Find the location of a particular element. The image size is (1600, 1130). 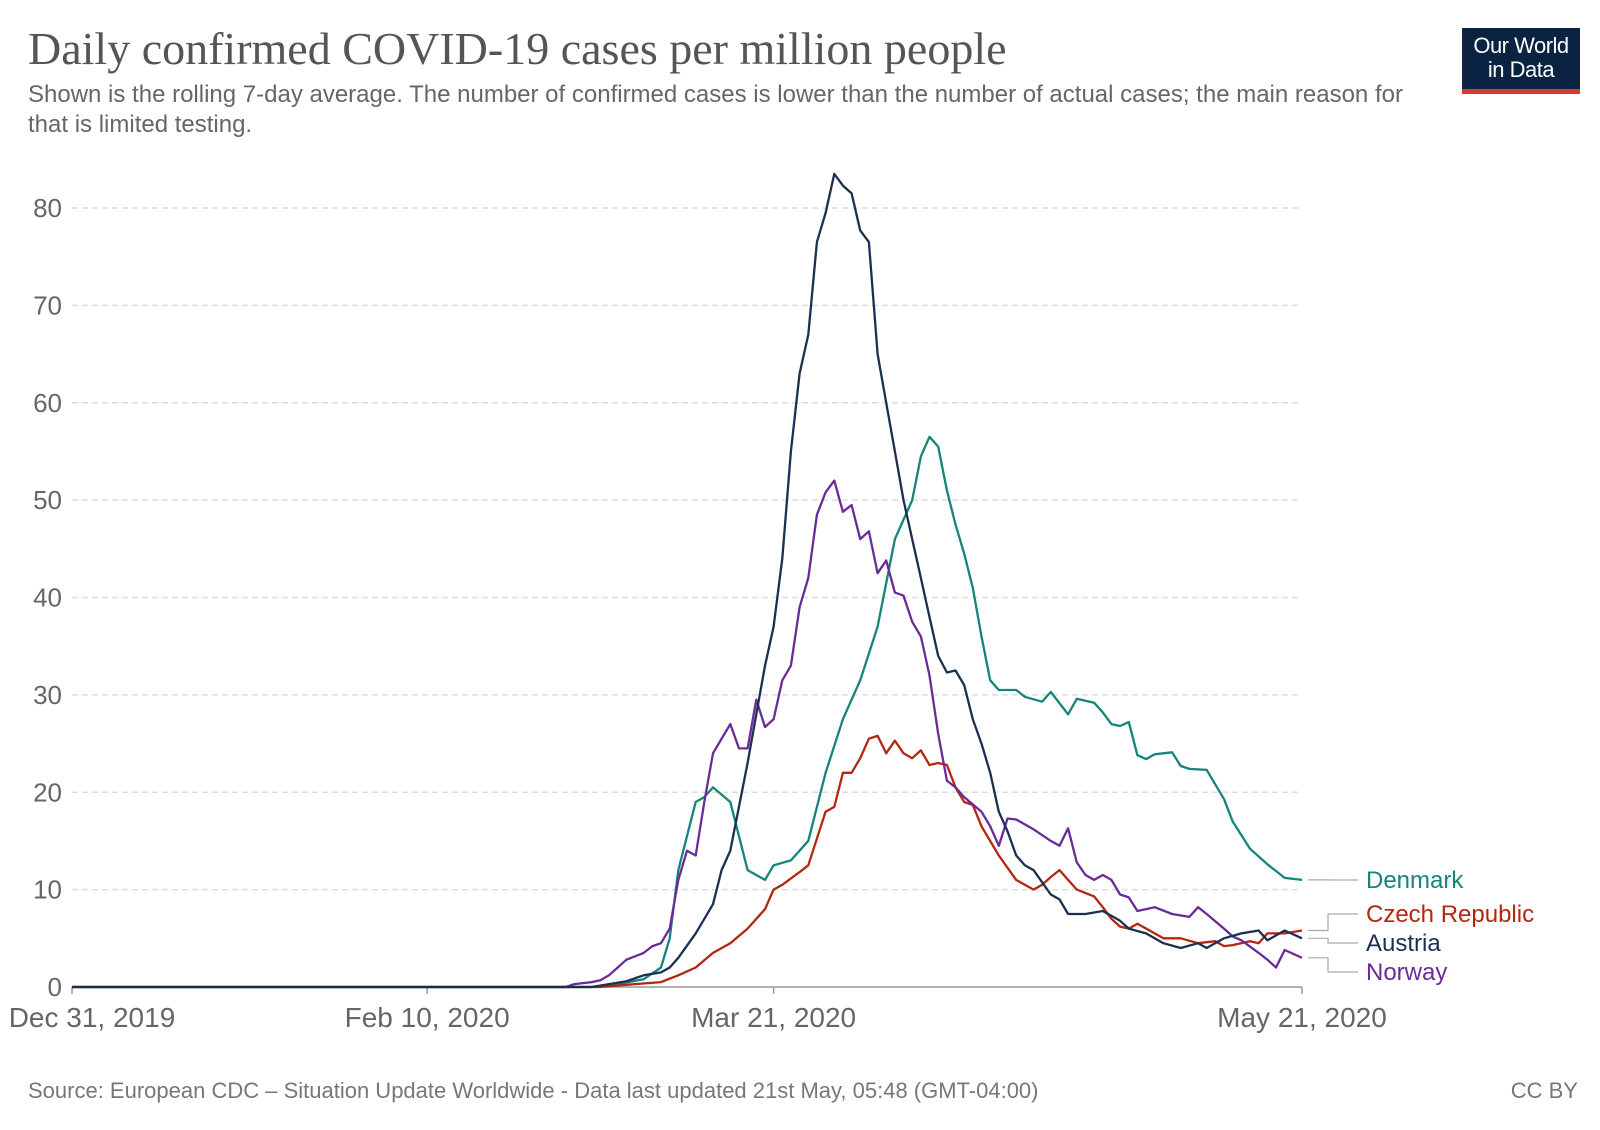

series-label-norway: Norway is located at coordinates (1406, 972).